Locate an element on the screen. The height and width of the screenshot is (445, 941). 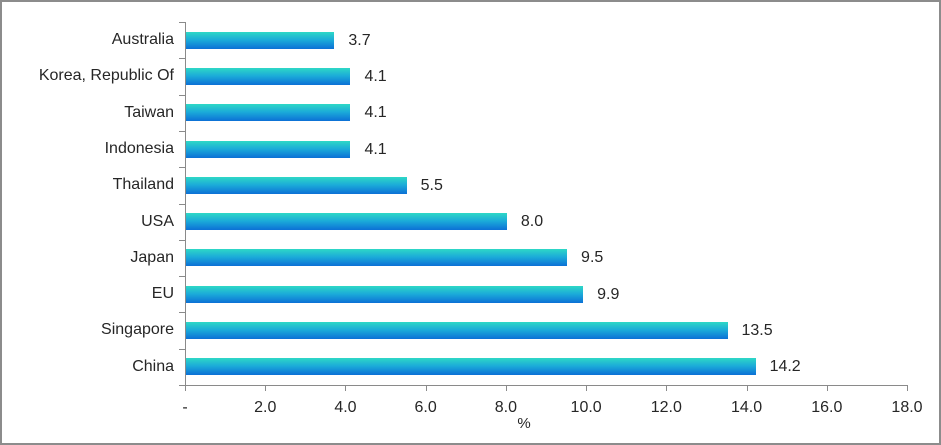
category-label: Taiwan is located at coordinates (149, 112).